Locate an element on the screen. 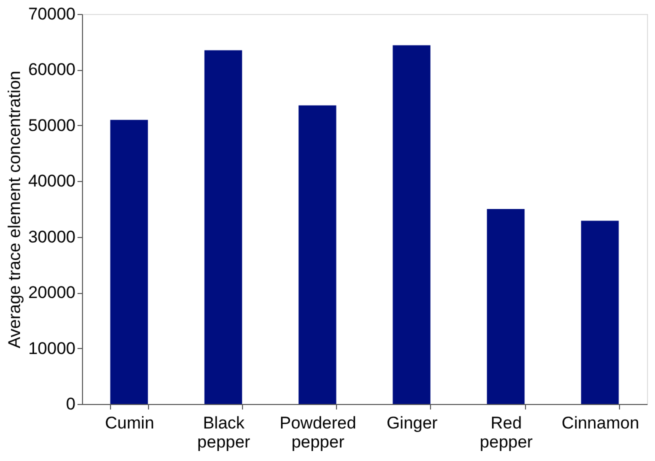 The height and width of the screenshot is (461, 655). x-tick-label: Black pepper is located at coordinates (224, 433).